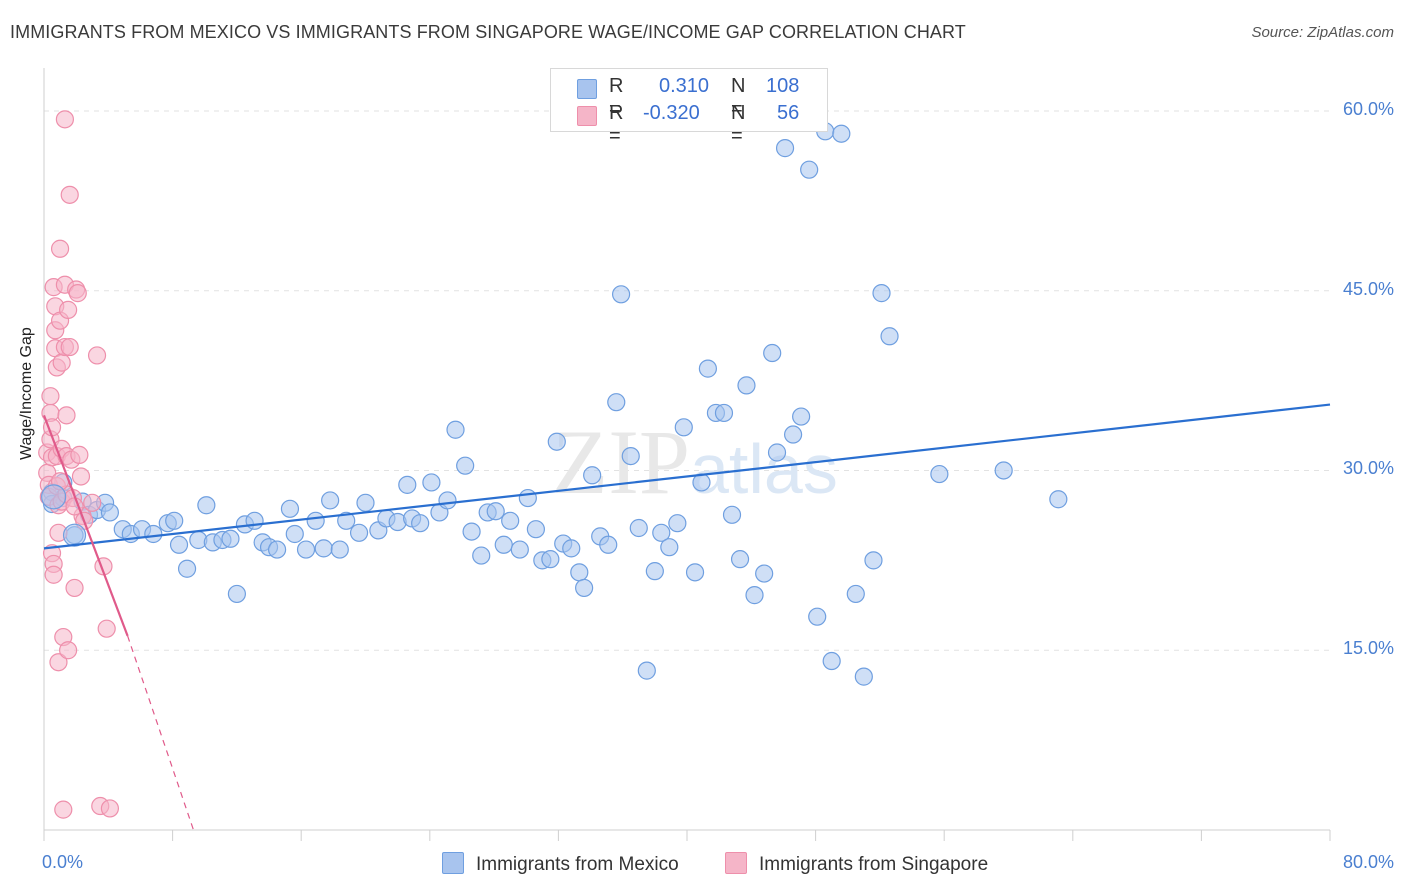 The width and height of the screenshot is (1406, 892). What do you see at coordinates (783, 86) in the screenshot?
I see `stats-n-value: 108` at bounding box center [783, 86].